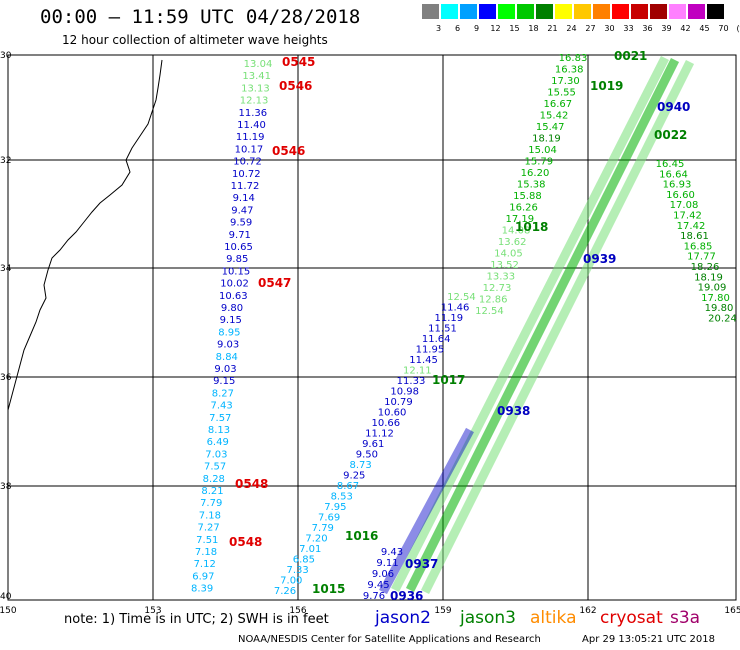  Describe the element at coordinates (685, 28) in the screenshot. I see `scale-label: 42` at that location.